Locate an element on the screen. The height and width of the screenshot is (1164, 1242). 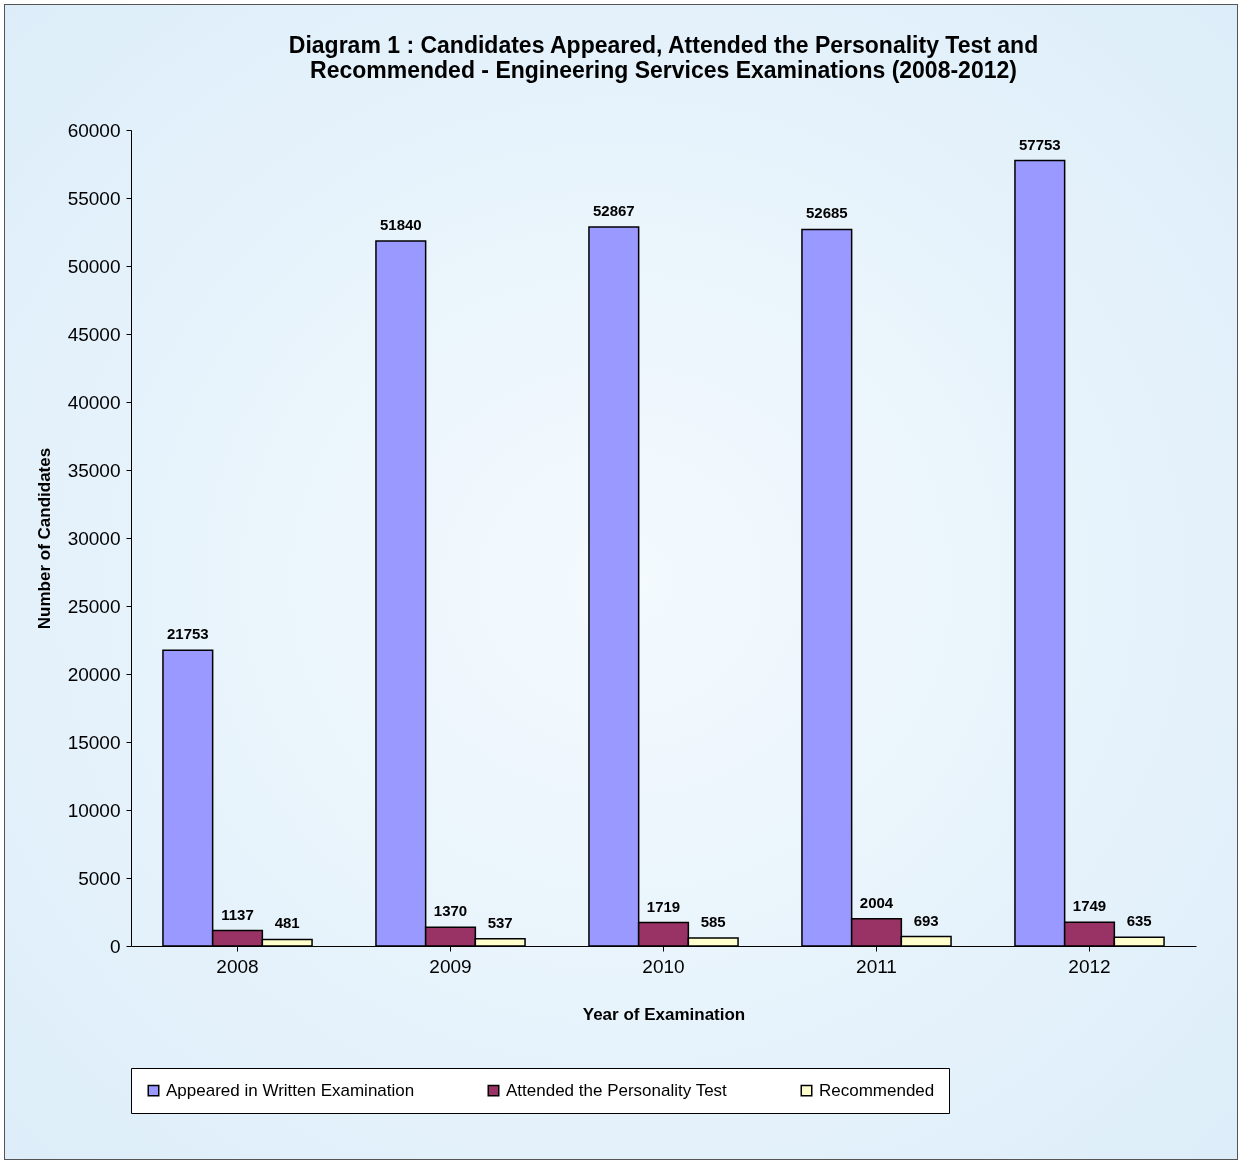
x-tick-label: 2011 is located at coordinates (876, 966).